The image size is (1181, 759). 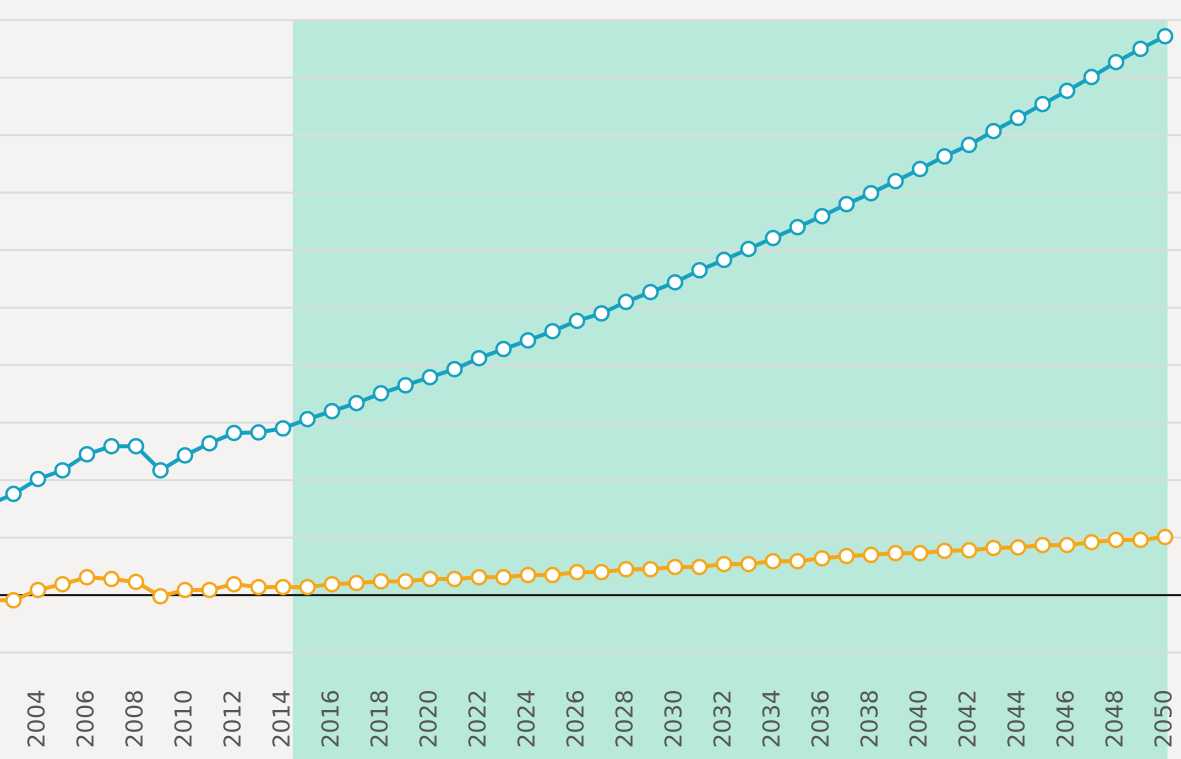 What do you see at coordinates (233, 718) in the screenshot?
I see `x-tick-label: 2012` at bounding box center [233, 718].